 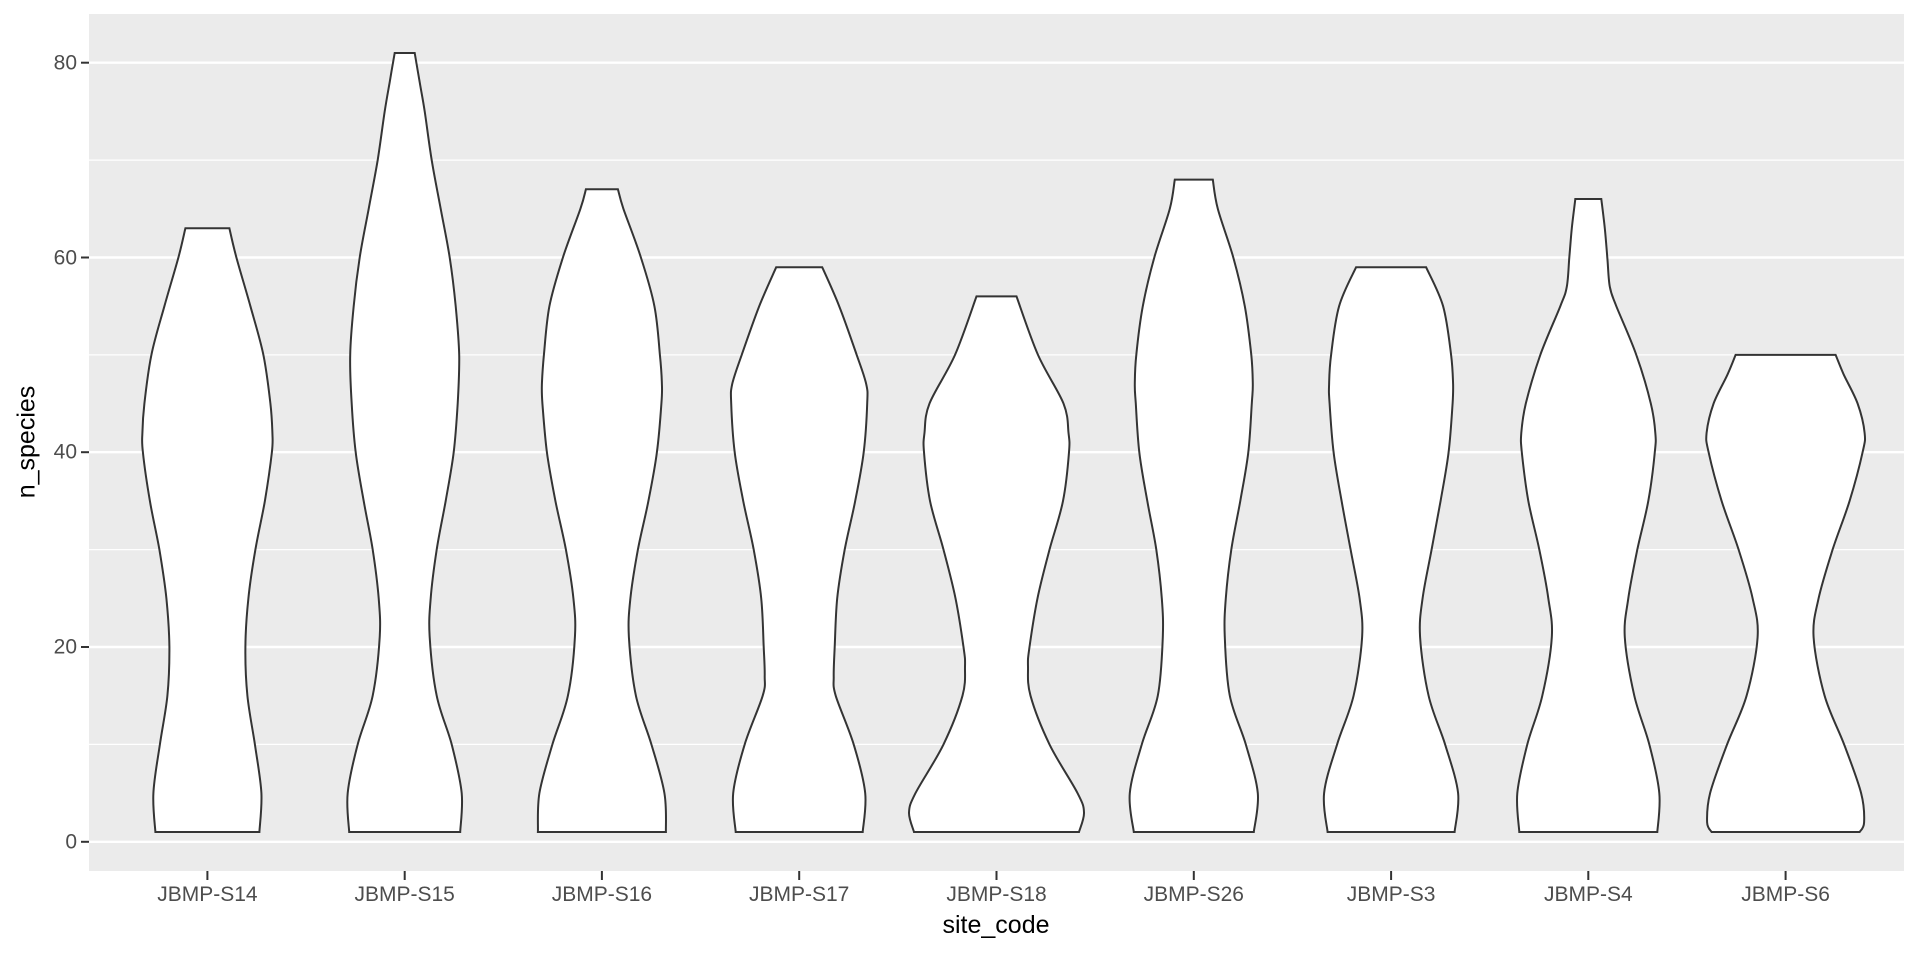 I want to click on x-tick-label-JBMP-S3: JBMP-S3, so click(x=1391, y=894).